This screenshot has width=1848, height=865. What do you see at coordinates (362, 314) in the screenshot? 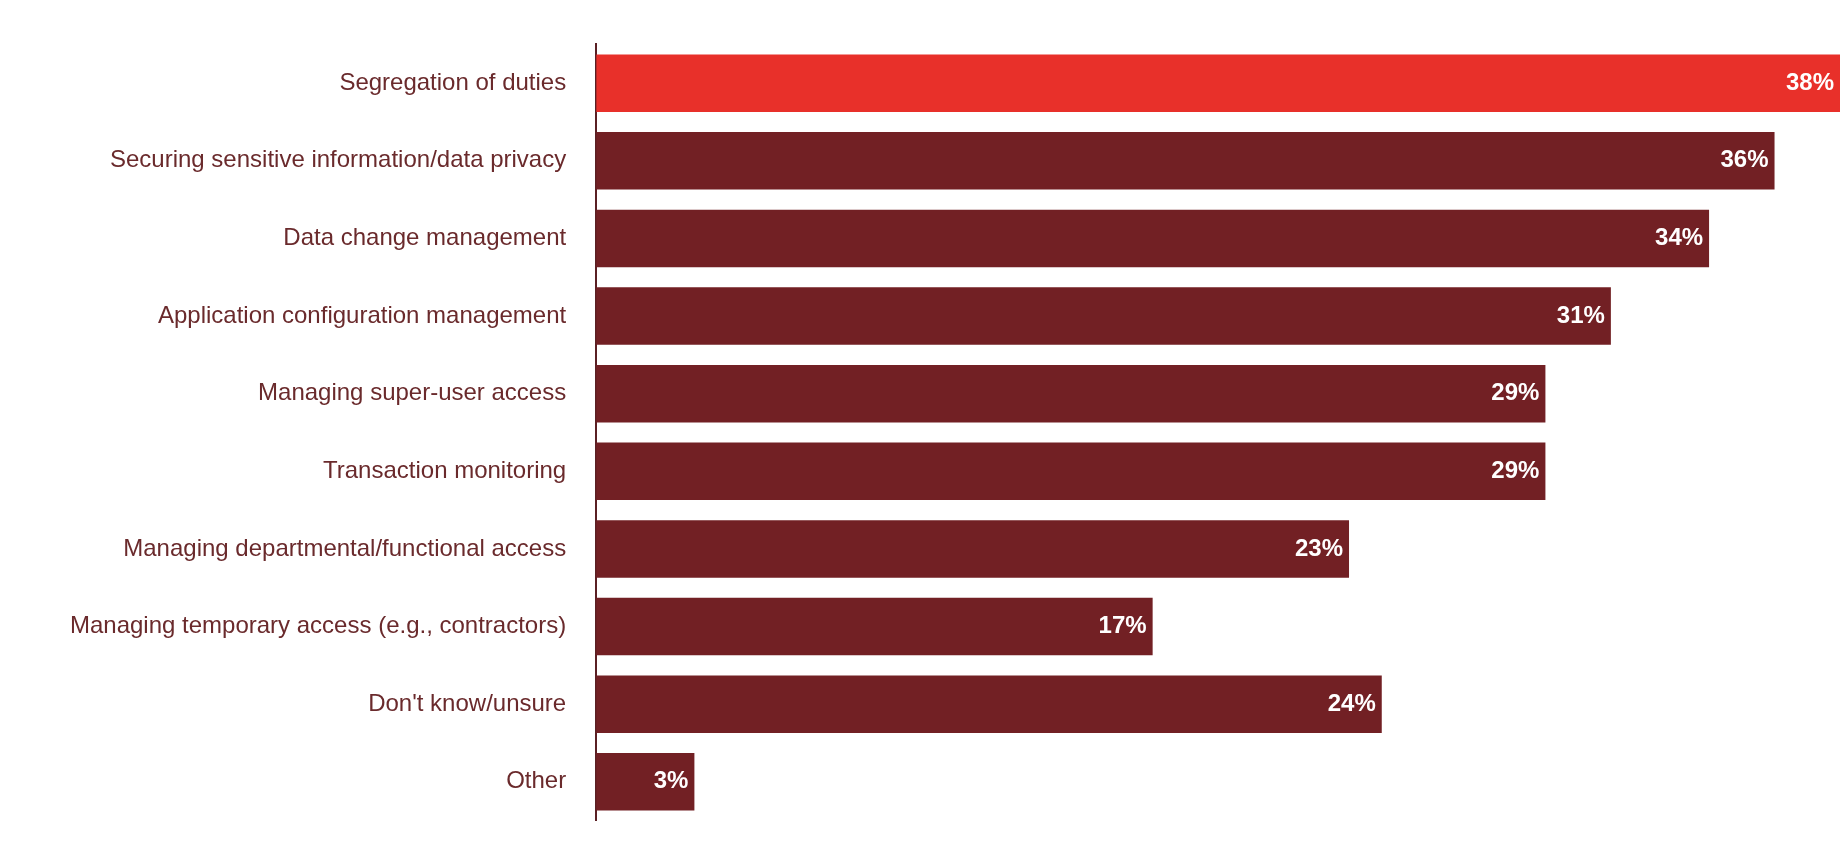
I see `y-tick-label: Application configuration management` at bounding box center [362, 314].